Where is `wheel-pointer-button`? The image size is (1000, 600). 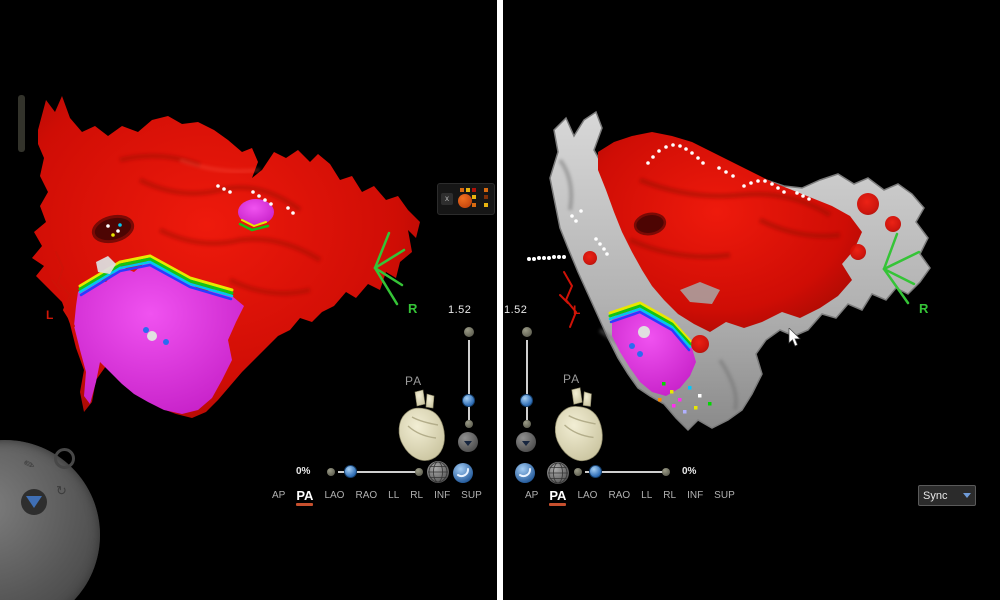
wheel-pointer-button is located at coordinates (34, 502).